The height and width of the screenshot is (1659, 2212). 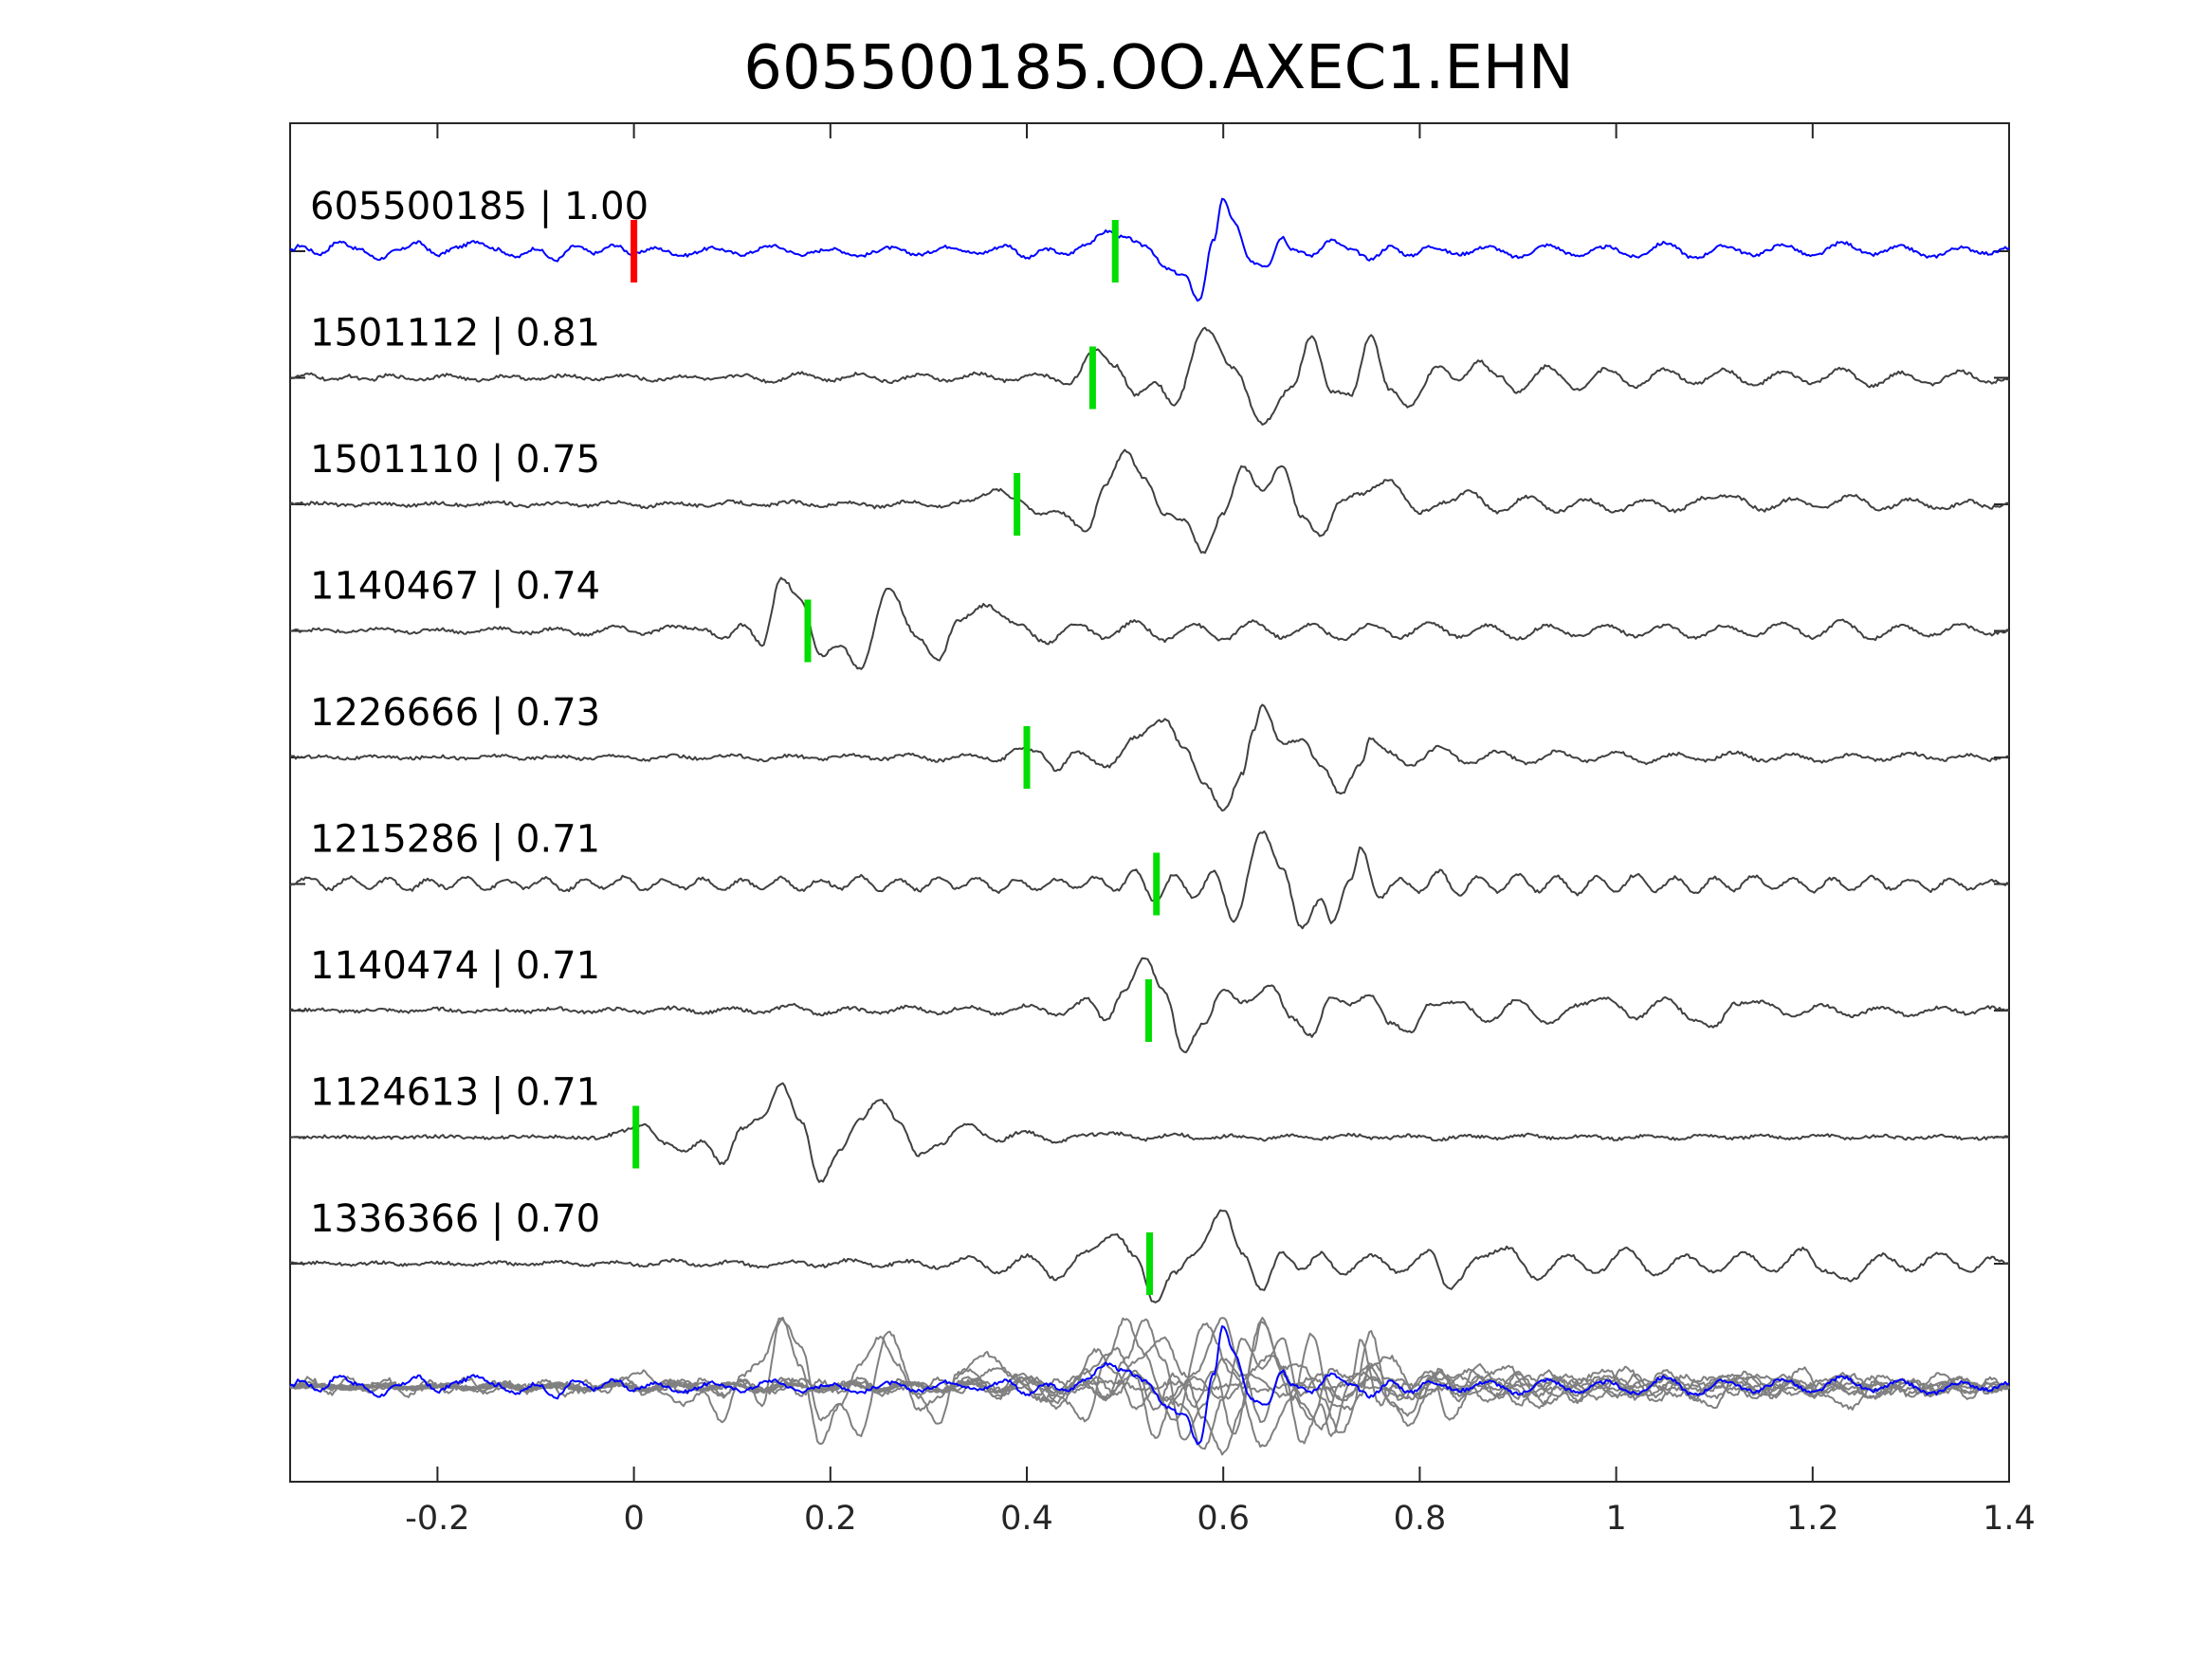 I want to click on trace-label: 1226666 | 0.73, so click(x=455, y=713).